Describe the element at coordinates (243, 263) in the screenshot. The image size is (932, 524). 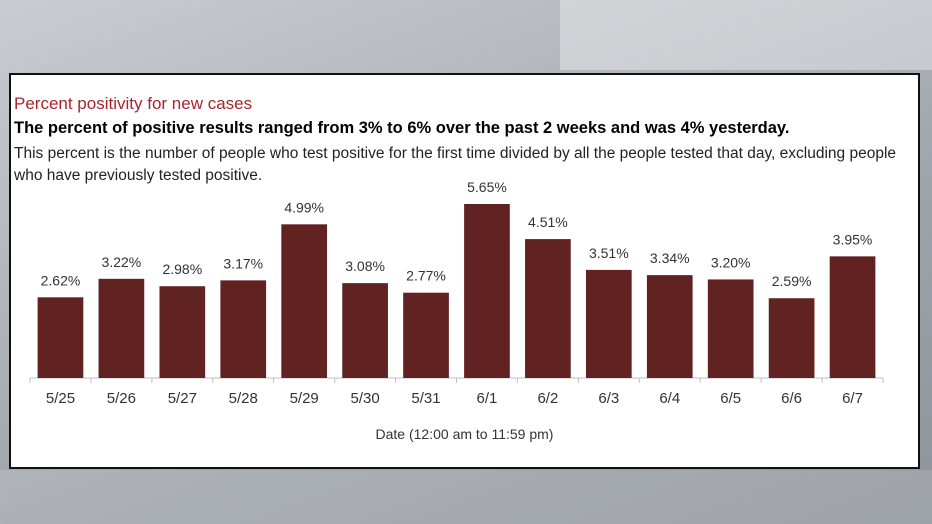
I see `data-label-5/28: 3.17%` at that location.